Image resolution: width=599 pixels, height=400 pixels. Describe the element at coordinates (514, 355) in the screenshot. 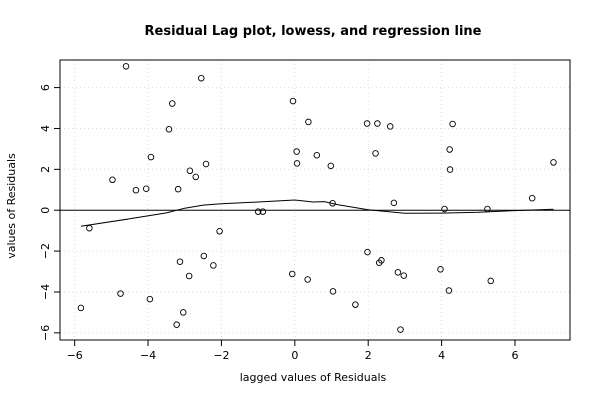

I see `x-tick-label: 6` at that location.